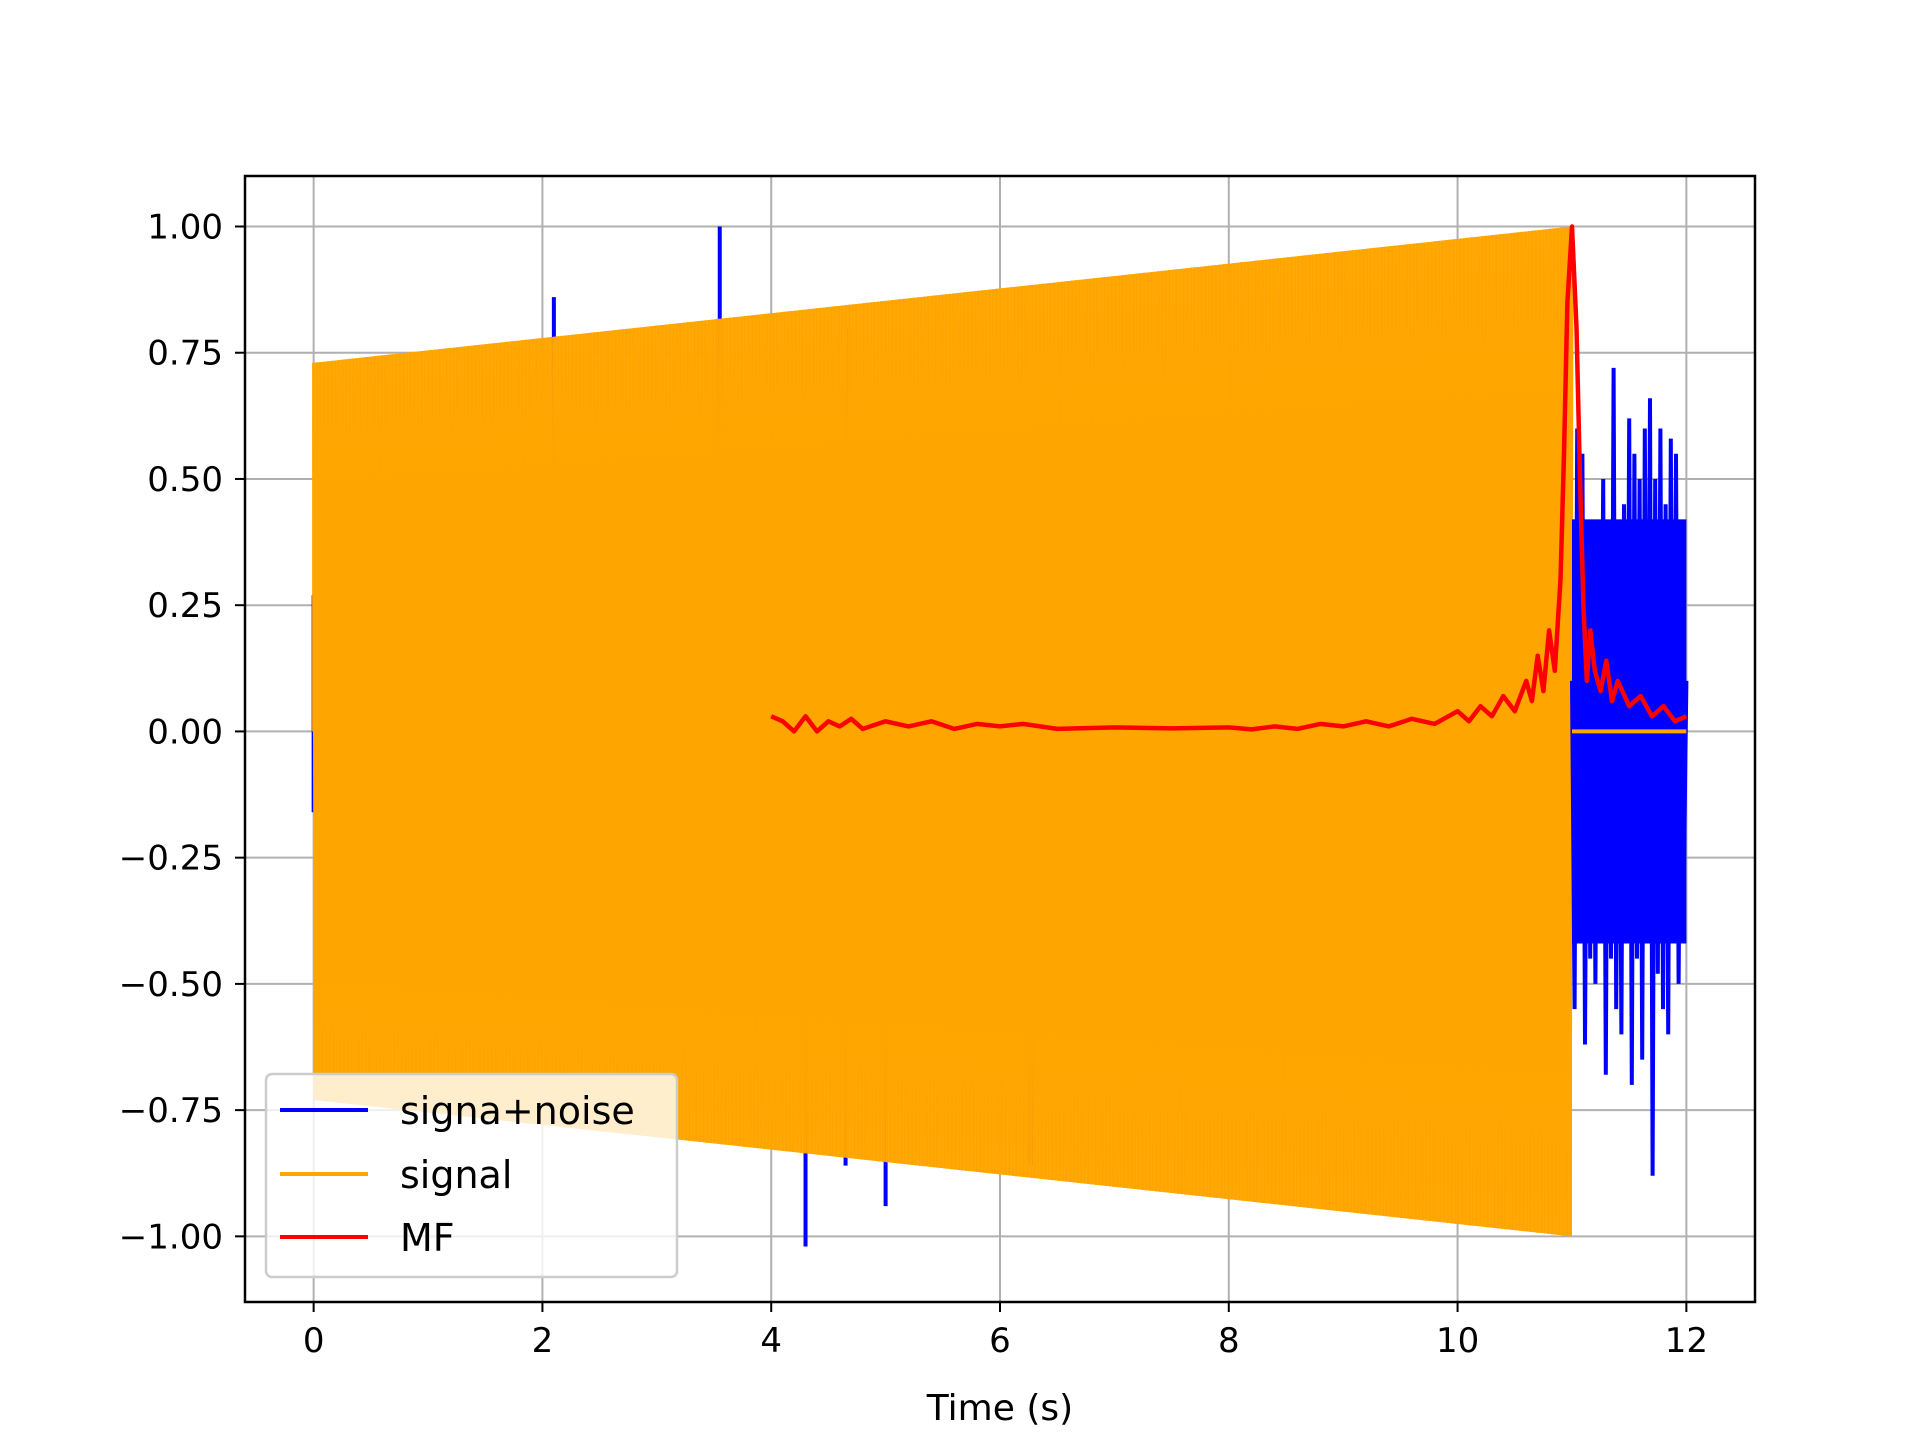  What do you see at coordinates (771, 1341) in the screenshot?
I see `x-tick-label: 4` at bounding box center [771, 1341].